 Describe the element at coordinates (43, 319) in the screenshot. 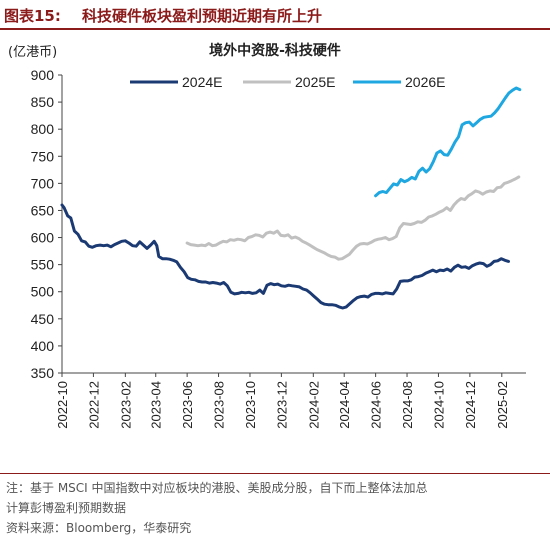

I see `y-tick-label: 450` at that location.